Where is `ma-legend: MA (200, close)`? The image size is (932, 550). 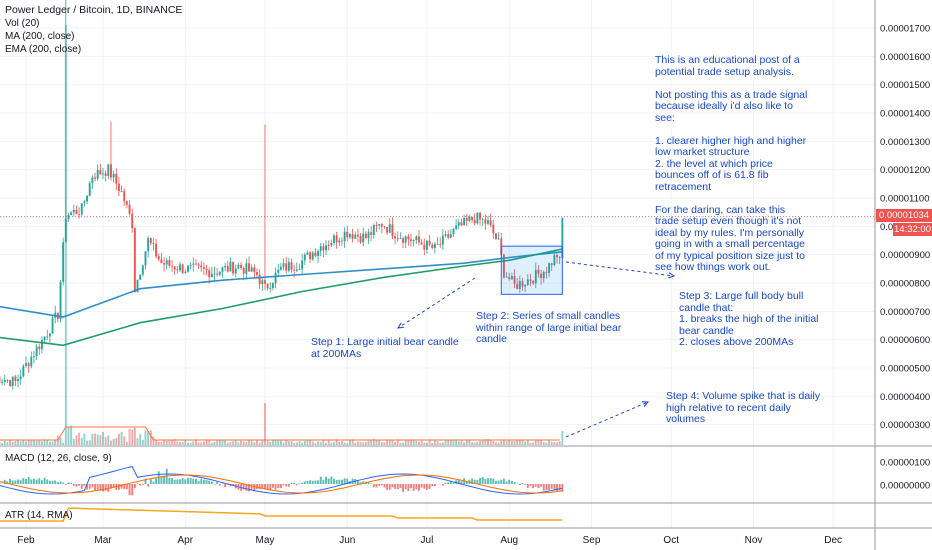 ma-legend: MA (200, close) is located at coordinates (40, 36).